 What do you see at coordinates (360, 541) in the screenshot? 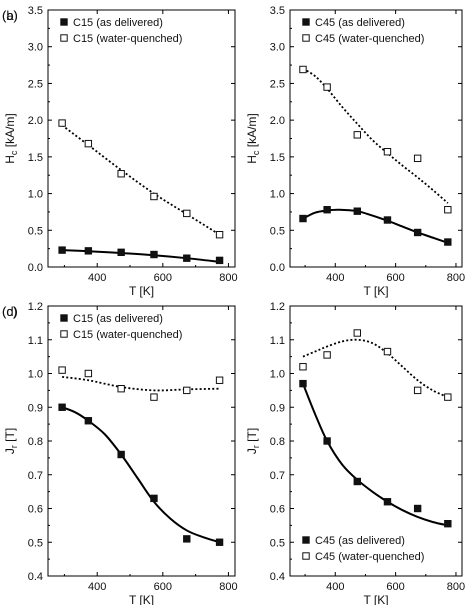
I see `legend-entry: C45 (as delivered)` at bounding box center [360, 541].